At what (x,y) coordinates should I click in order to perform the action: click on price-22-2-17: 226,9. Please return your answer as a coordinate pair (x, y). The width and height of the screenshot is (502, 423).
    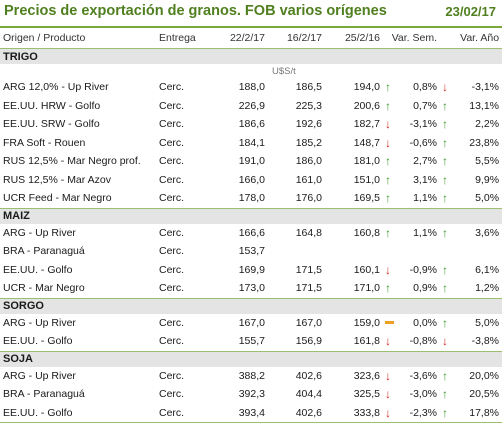
    Looking at the image, I should click on (251, 105).